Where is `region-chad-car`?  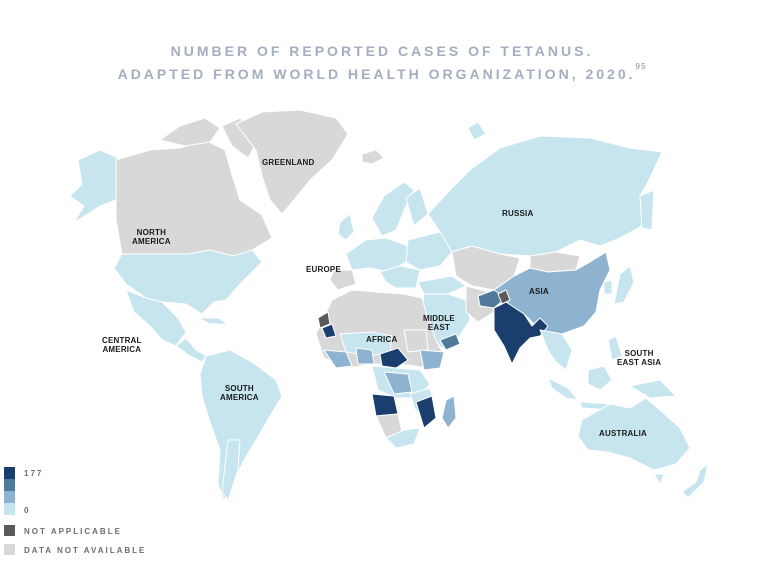
region-chad-car is located at coordinates (394, 358).